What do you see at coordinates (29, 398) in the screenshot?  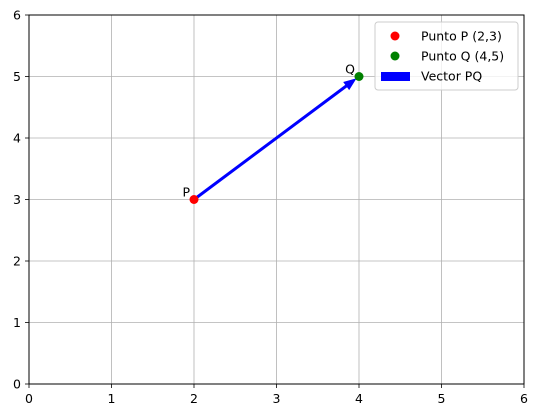 I see `x-tick-label: 0` at bounding box center [29, 398].